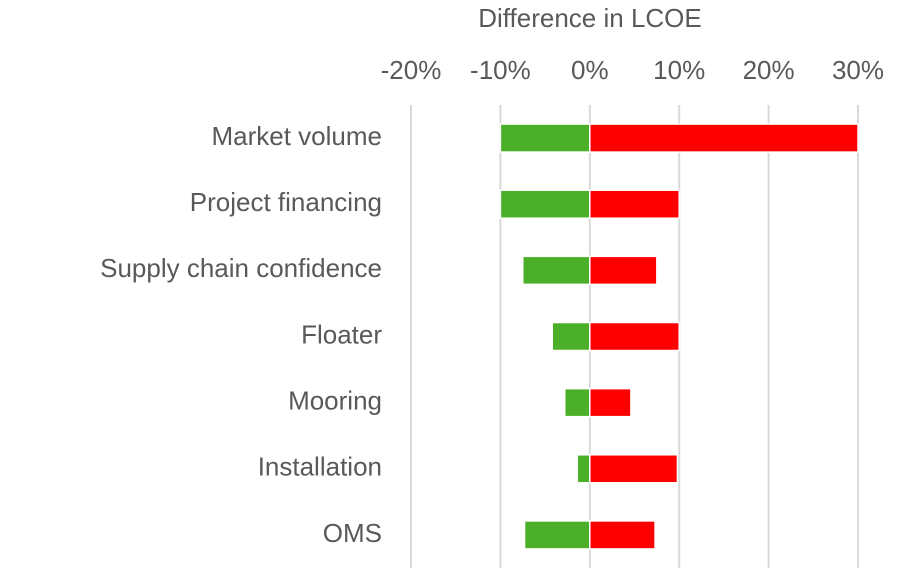 Image resolution: width=922 pixels, height=568 pixels. What do you see at coordinates (411, 70) in the screenshot?
I see `x-tick-label: -20%` at bounding box center [411, 70].